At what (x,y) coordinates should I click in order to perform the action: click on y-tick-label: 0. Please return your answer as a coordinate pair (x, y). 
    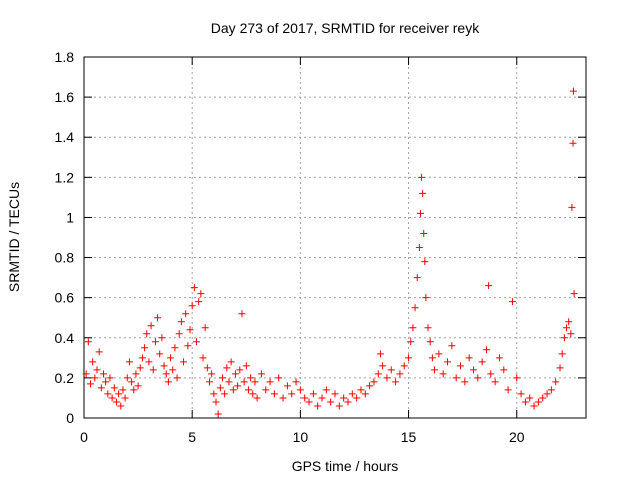
    Looking at the image, I should click on (70, 418).